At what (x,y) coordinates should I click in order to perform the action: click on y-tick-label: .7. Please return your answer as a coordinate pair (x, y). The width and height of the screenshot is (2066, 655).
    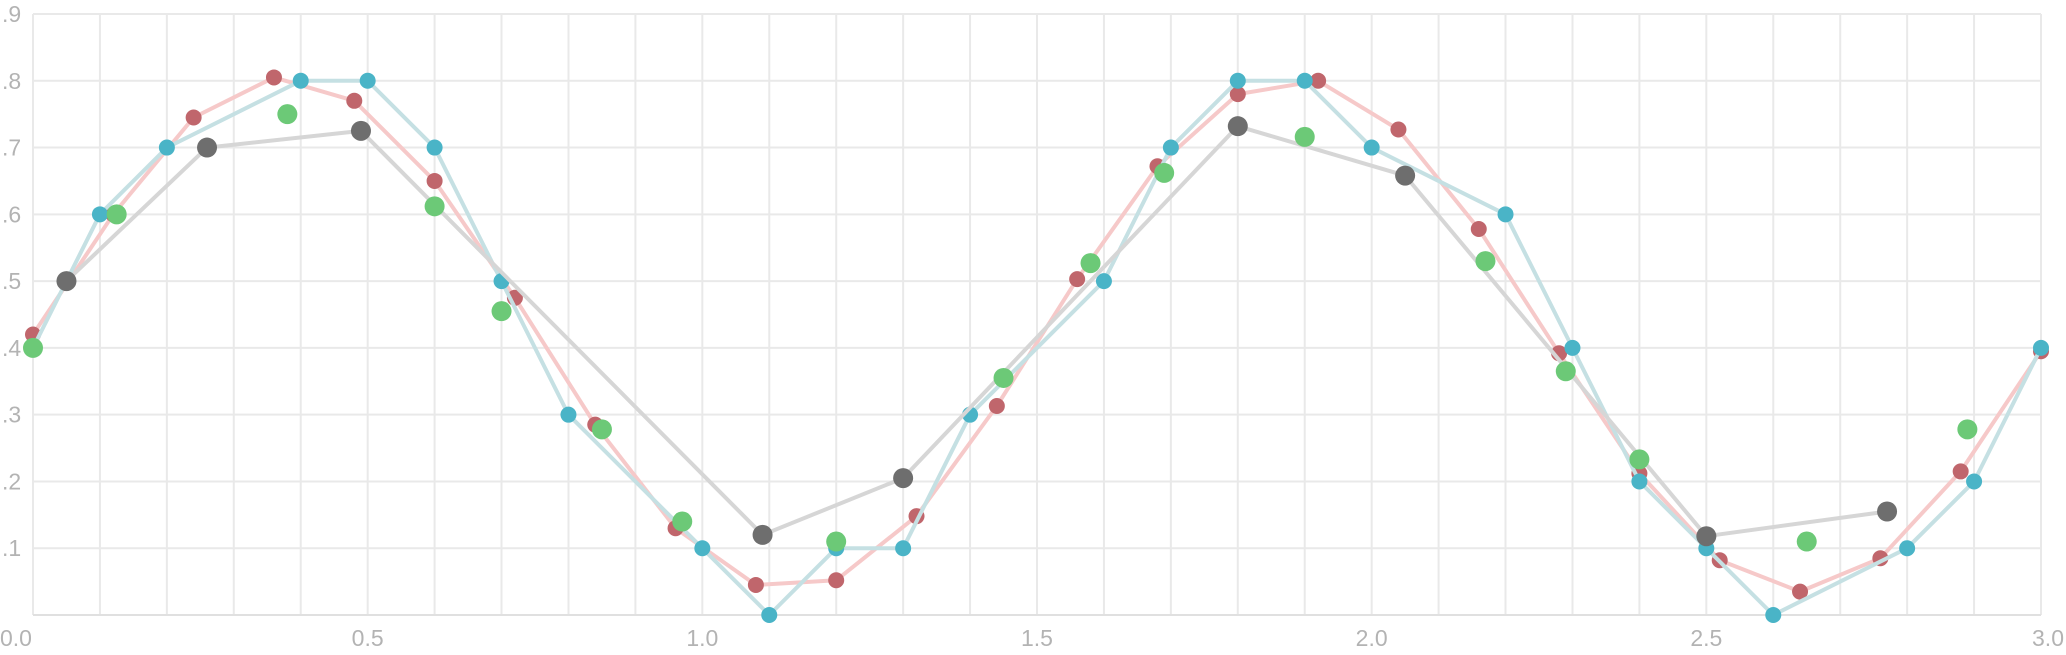
    Looking at the image, I should click on (11, 148).